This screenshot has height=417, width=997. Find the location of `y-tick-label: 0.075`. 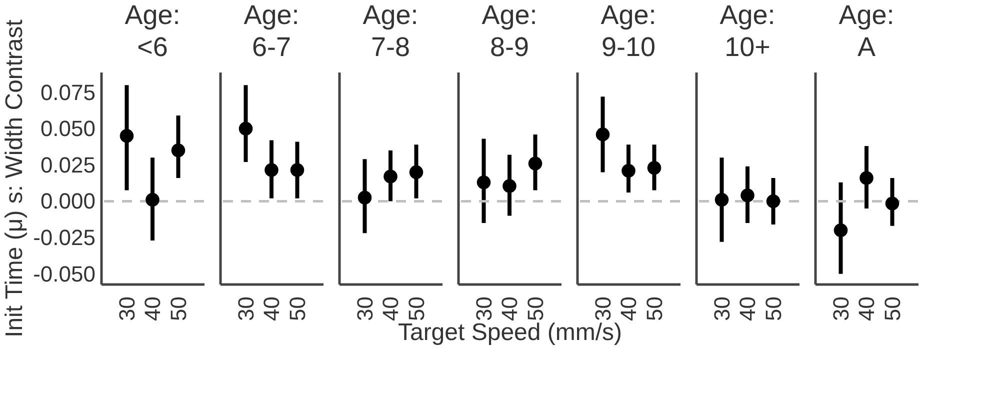

y-tick-label: 0.075 is located at coordinates (68, 92).